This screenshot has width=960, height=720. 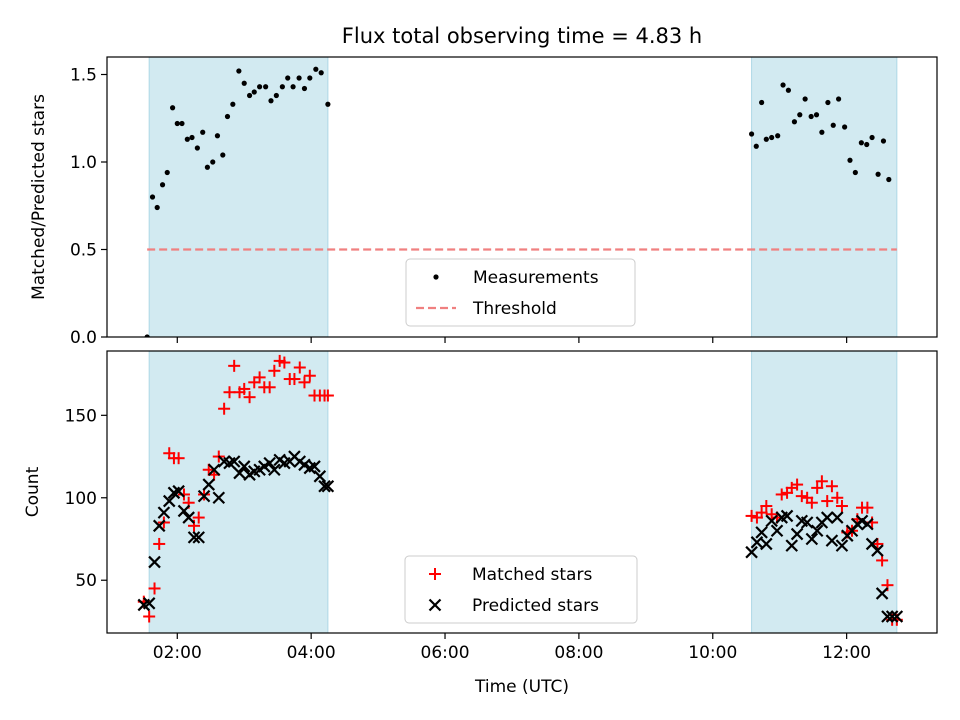 I want to click on y-axis-label: Count, so click(x=33, y=491).